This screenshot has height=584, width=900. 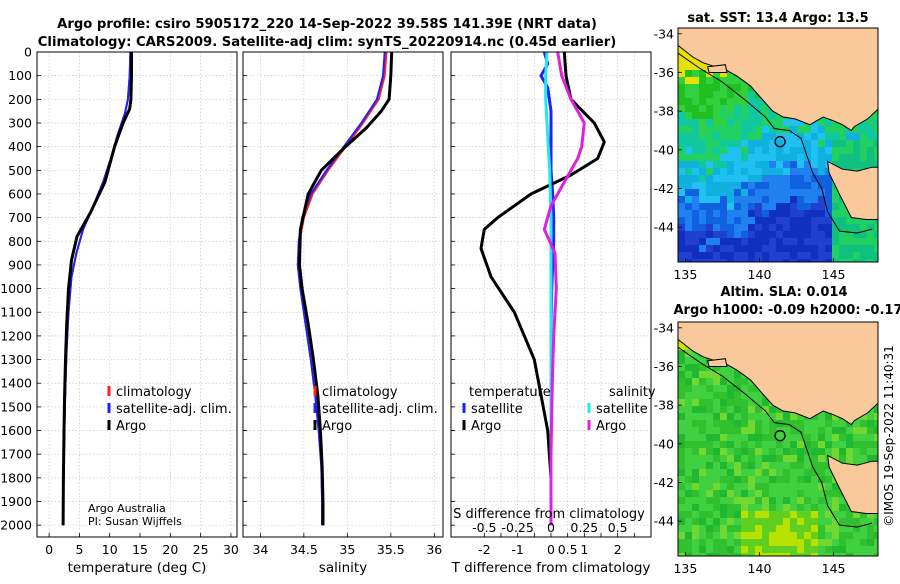 I want to click on credit-line1: Argo Australia, so click(x=127, y=508).